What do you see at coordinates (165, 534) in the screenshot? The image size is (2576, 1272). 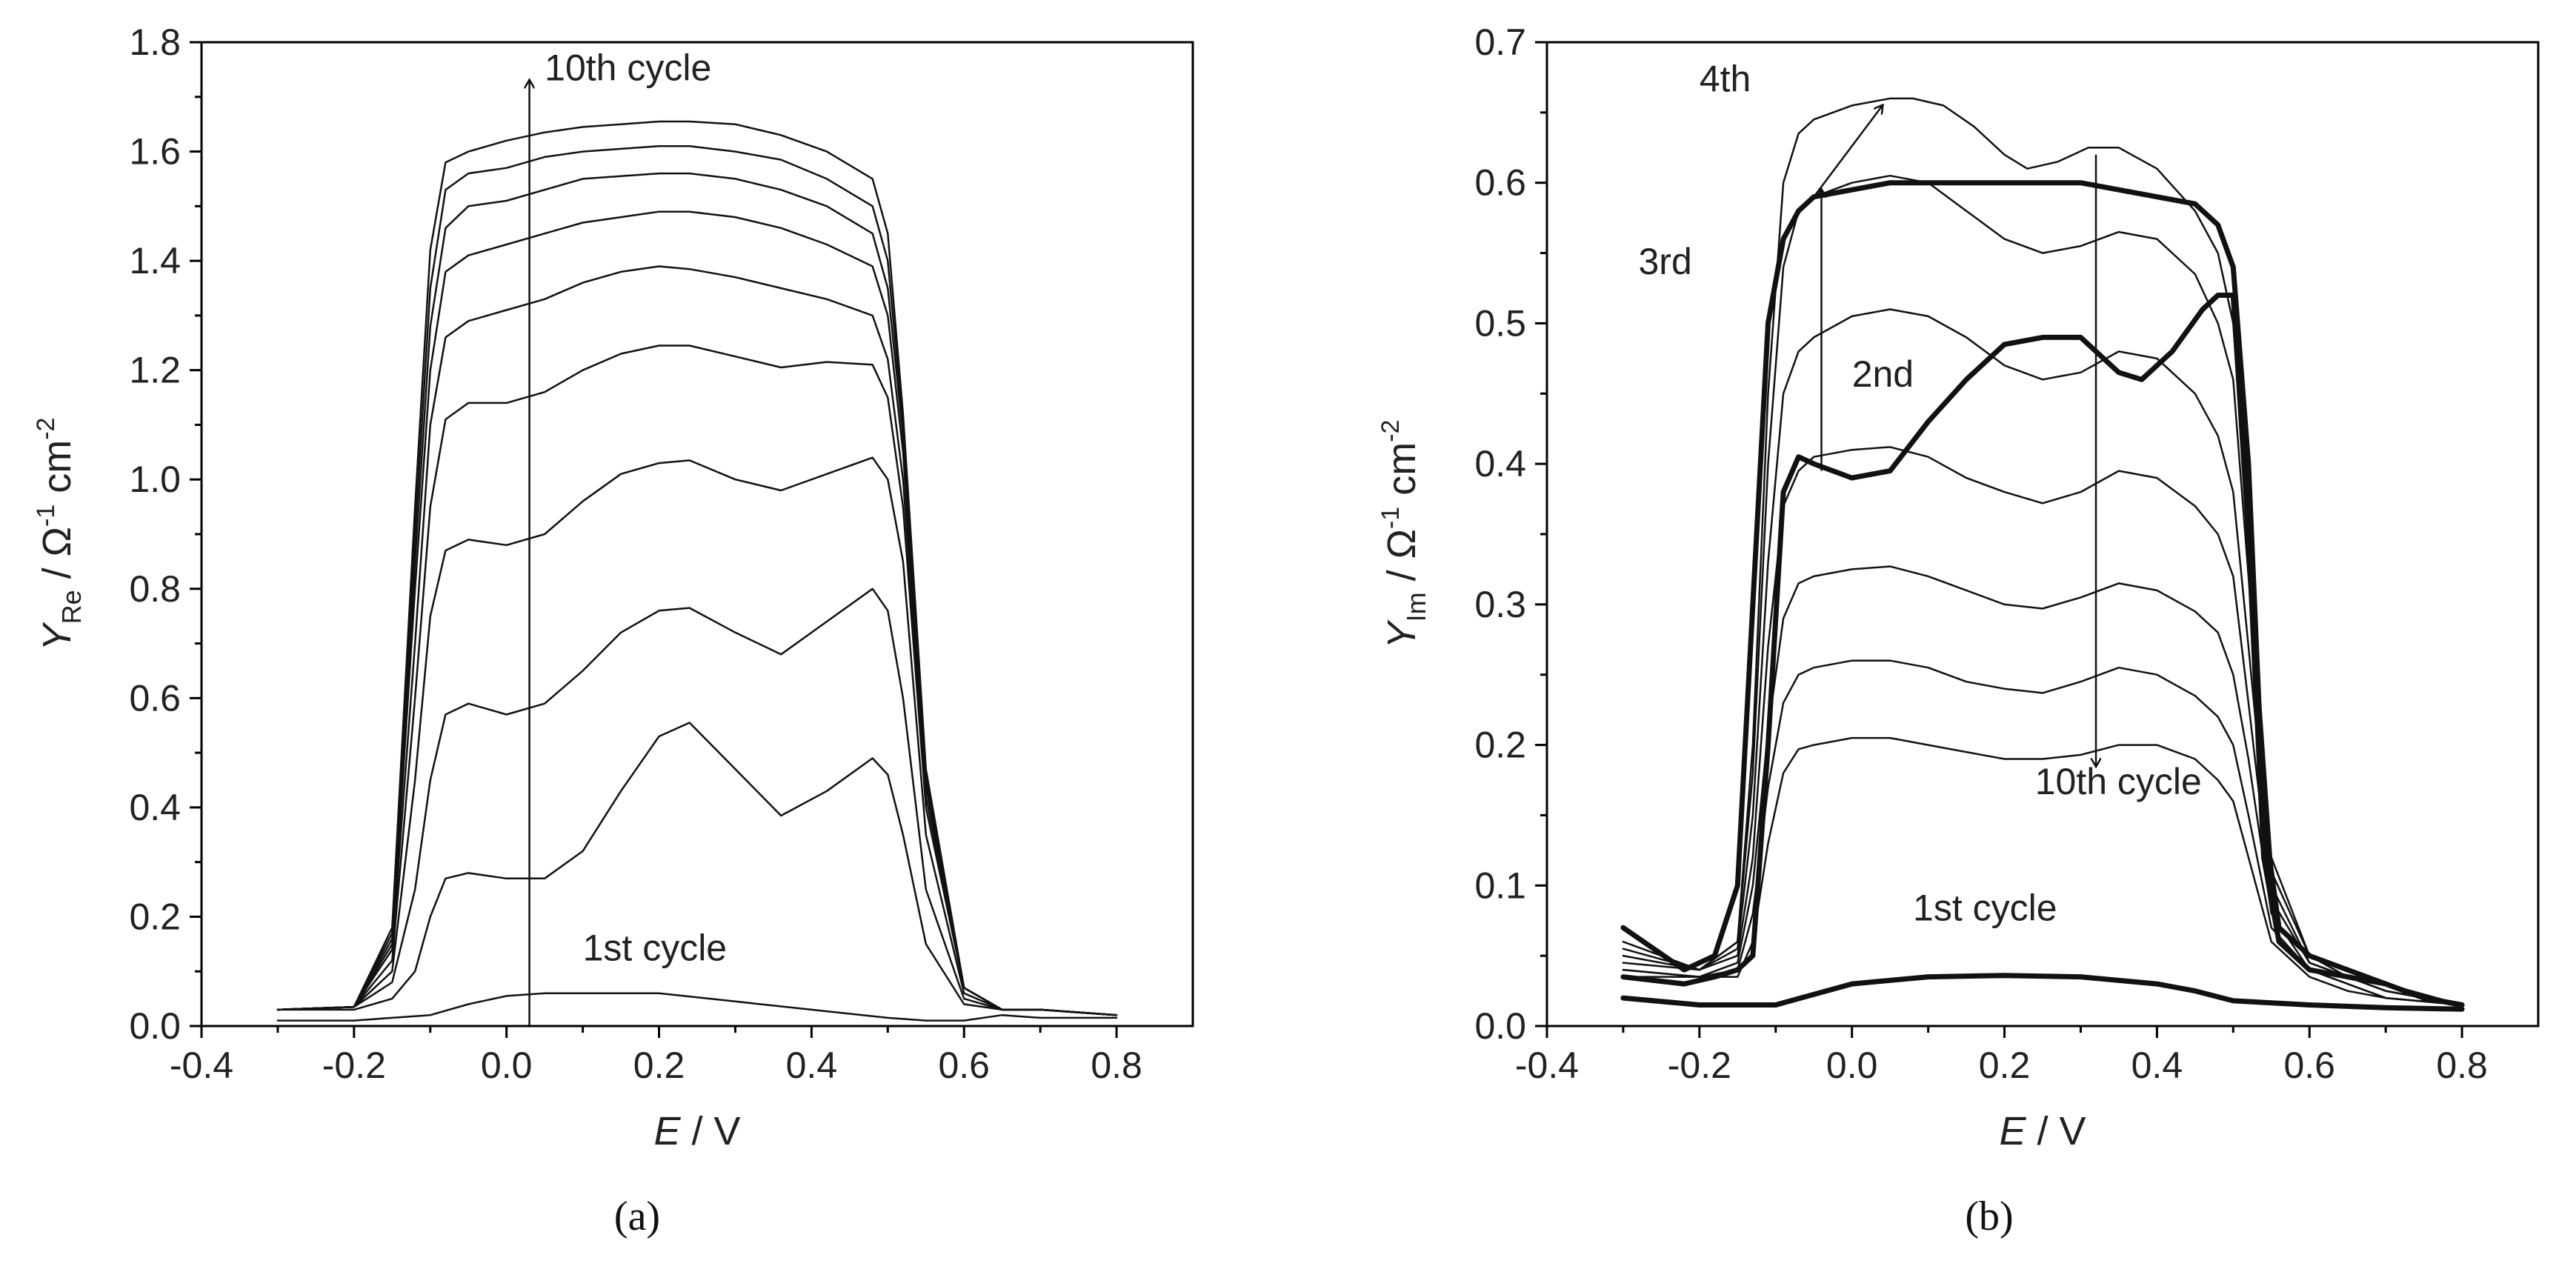 I see `y-ticks-a: 0.0 0.2 0.4 0.6 0.8 1.0 1.2 1.4 1.6 1.8` at bounding box center [165, 534].